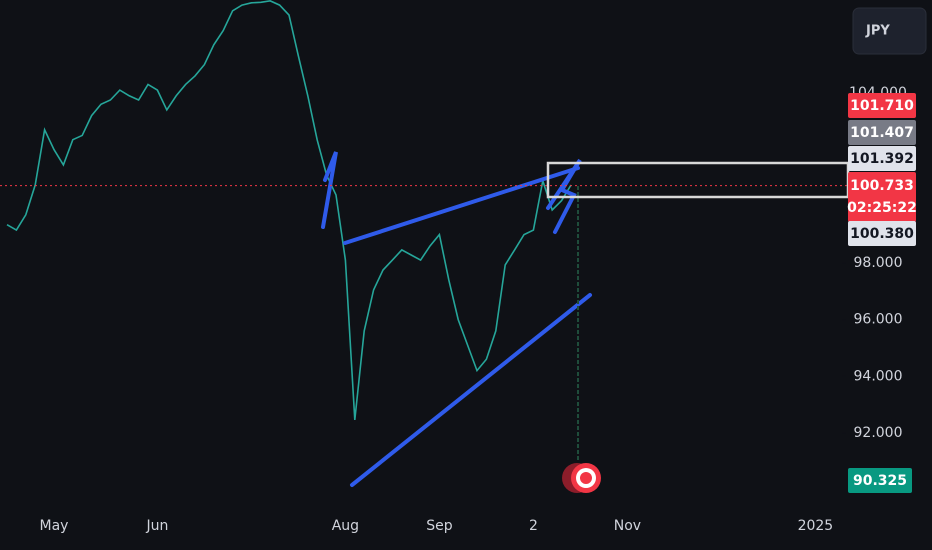  Describe the element at coordinates (345, 526) in the screenshot. I see `x-tick-label: Aug` at that location.